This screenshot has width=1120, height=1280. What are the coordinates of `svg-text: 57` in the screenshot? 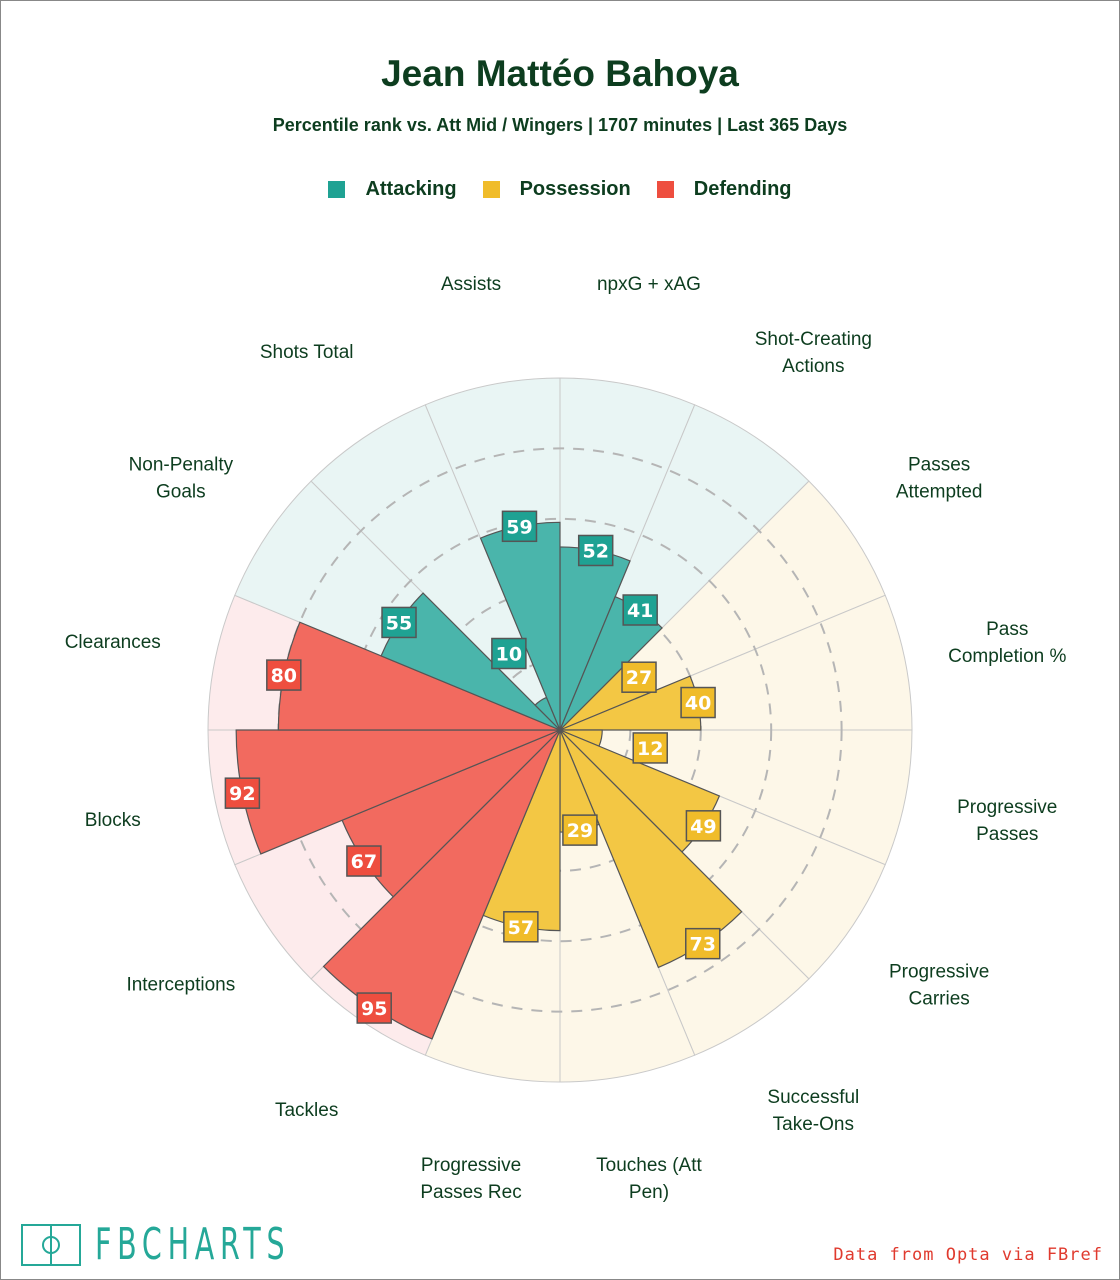 It's located at (521, 928).